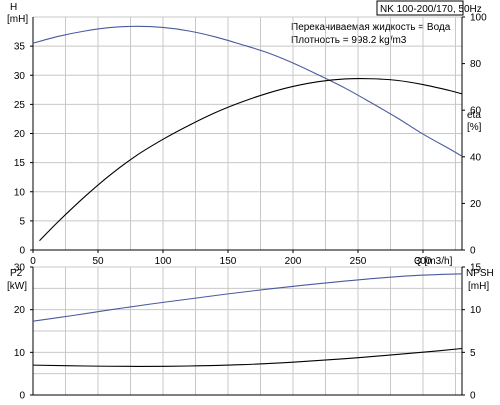 The image size is (500, 405). What do you see at coordinates (473, 251) in the screenshot?
I see `upper-right-tick-label: 0` at bounding box center [473, 251].